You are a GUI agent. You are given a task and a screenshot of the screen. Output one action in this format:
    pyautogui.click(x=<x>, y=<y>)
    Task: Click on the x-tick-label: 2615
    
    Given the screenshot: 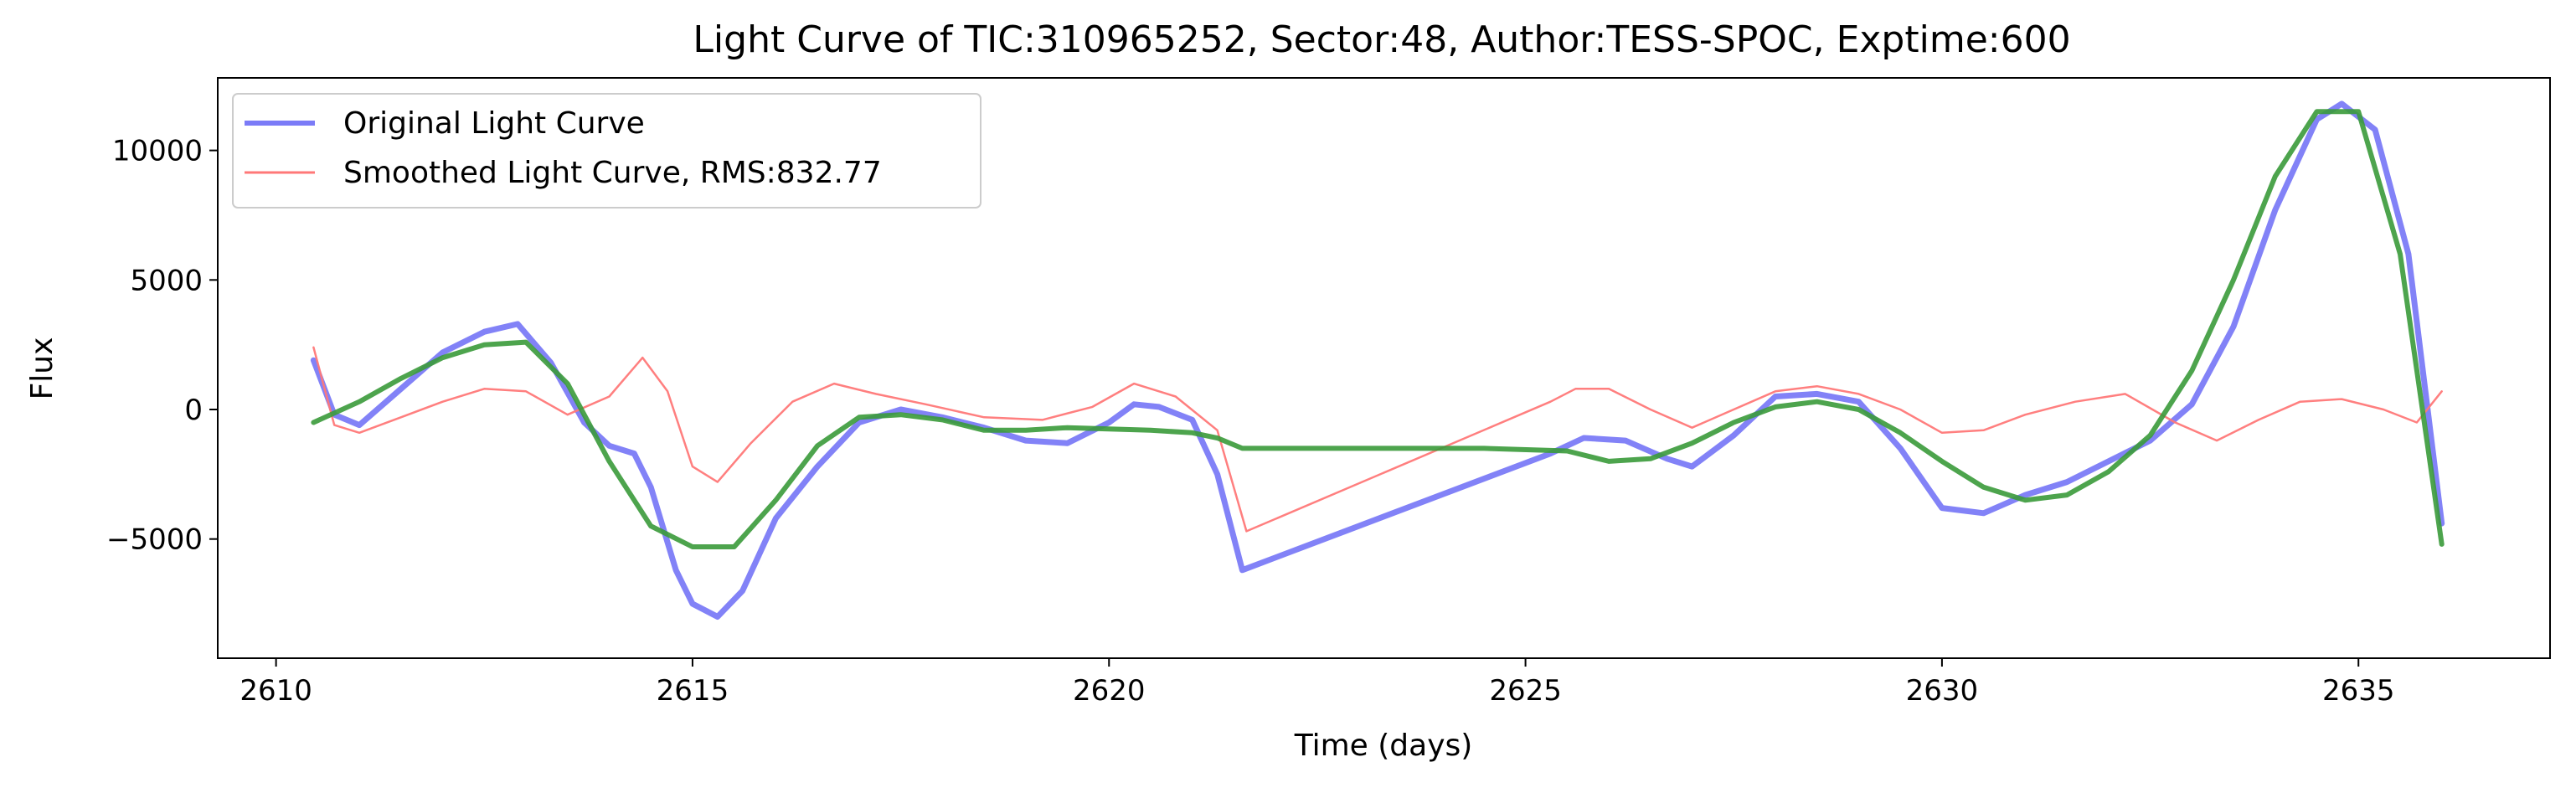 What is the action you would take?
    pyautogui.click(x=693, y=691)
    